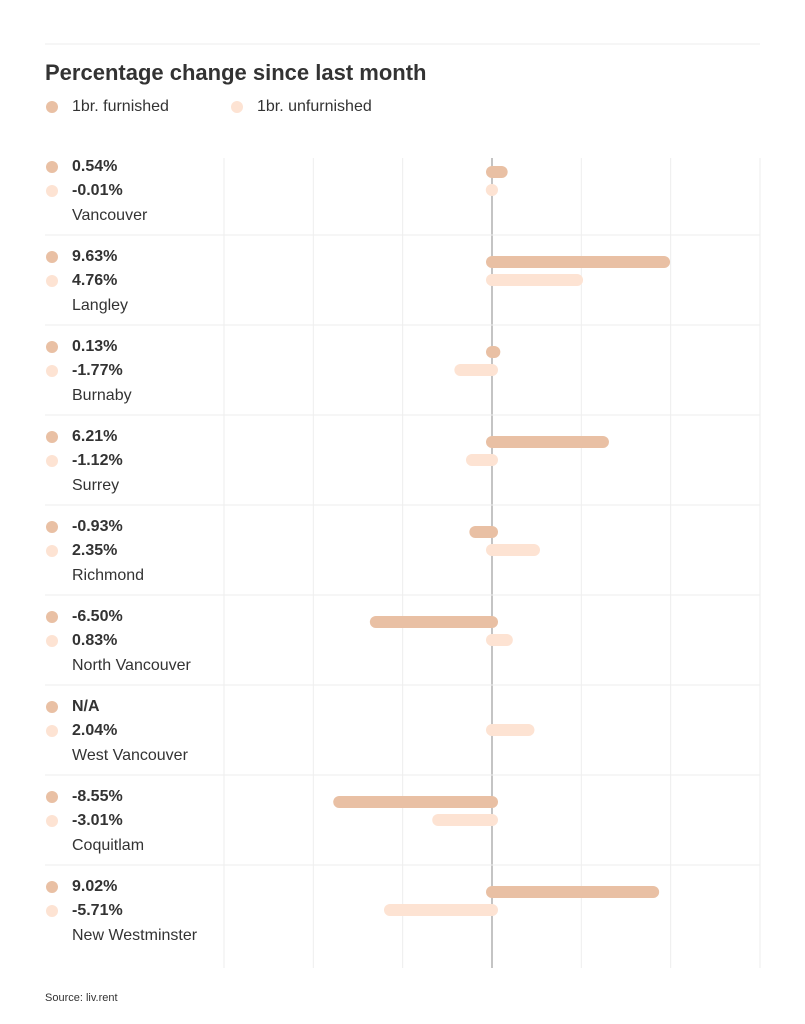 Image resolution: width=805 pixels, height=1024 pixels. What do you see at coordinates (100, 305) in the screenshot?
I see `category-label: Langley` at bounding box center [100, 305].